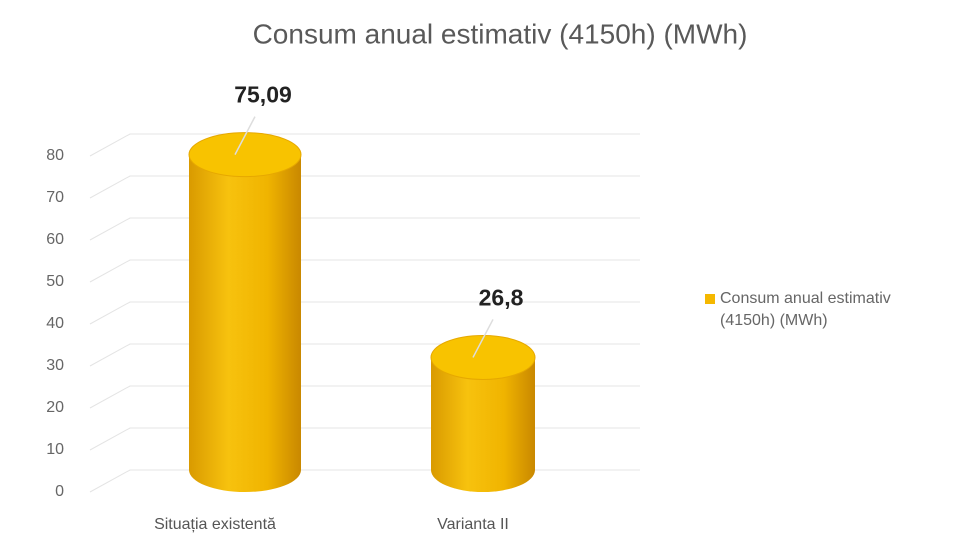  I want to click on y-tick-label: 10, so click(55, 449).